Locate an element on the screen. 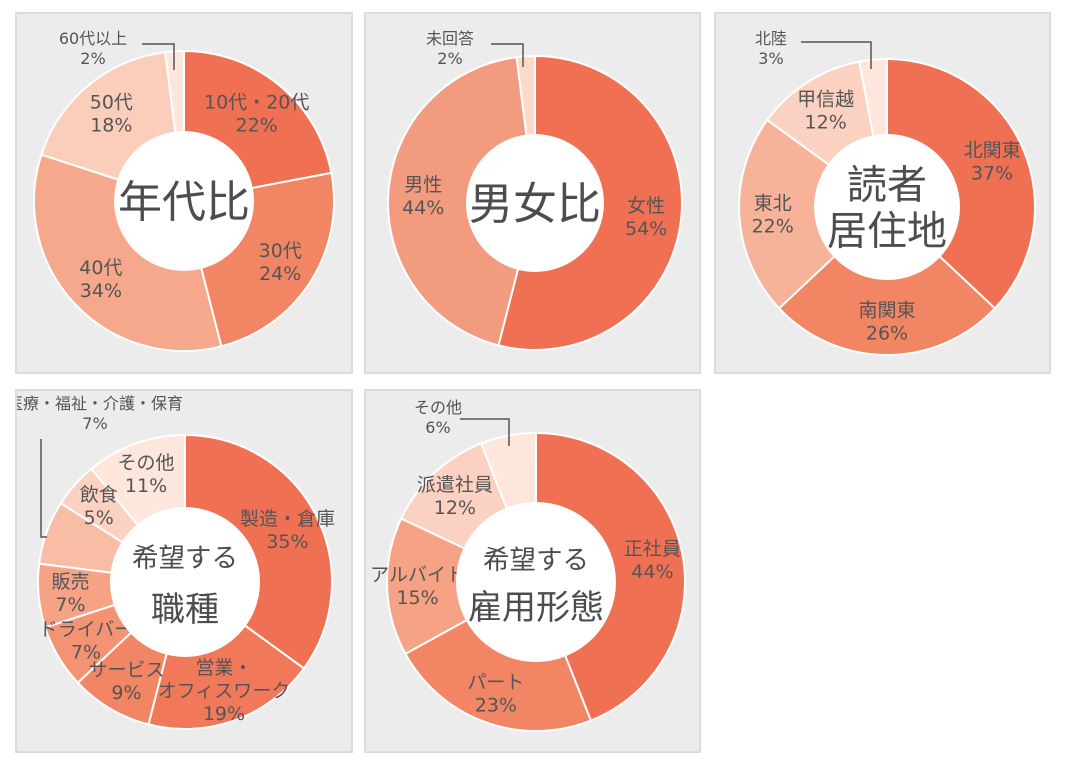  slice-label-2: 40代 34% is located at coordinates (100, 279).